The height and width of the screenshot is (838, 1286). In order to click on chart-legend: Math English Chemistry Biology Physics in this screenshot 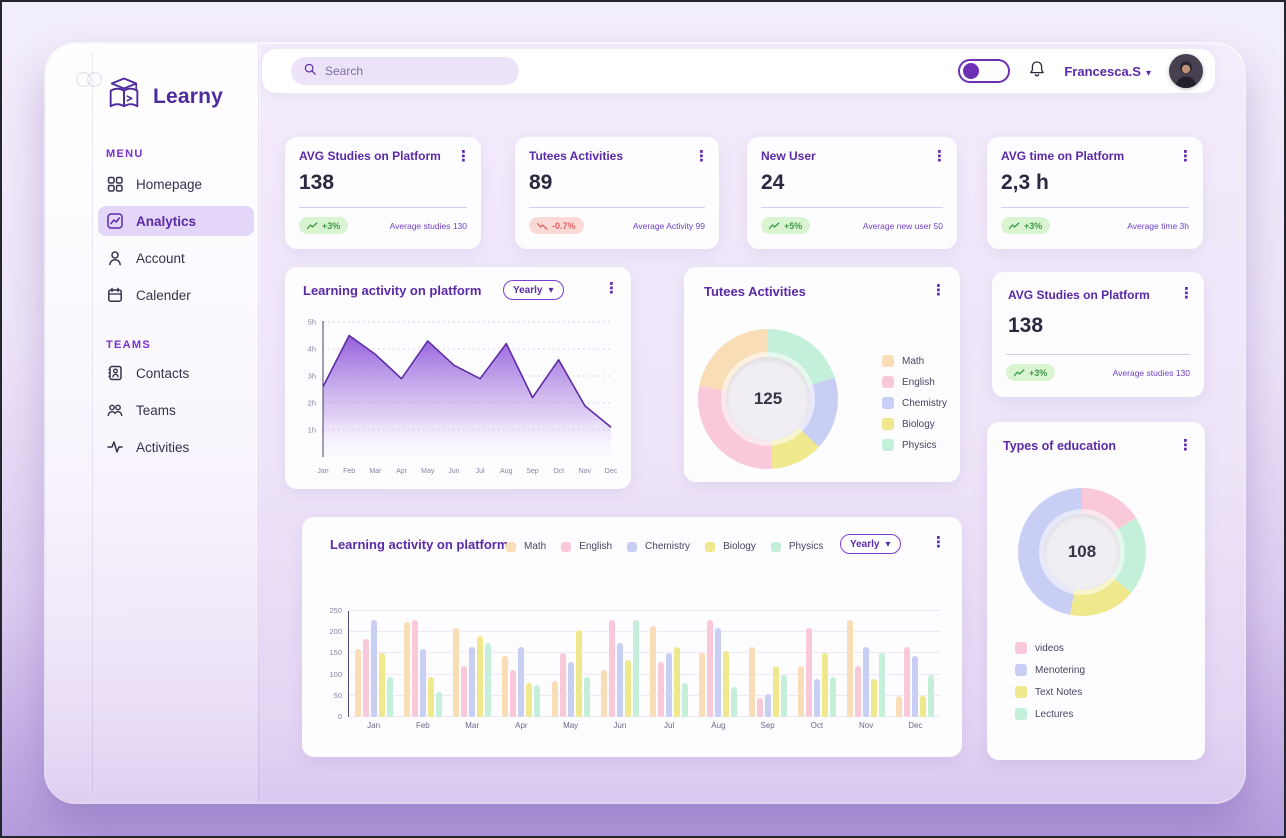, I will do `click(664, 546)`.